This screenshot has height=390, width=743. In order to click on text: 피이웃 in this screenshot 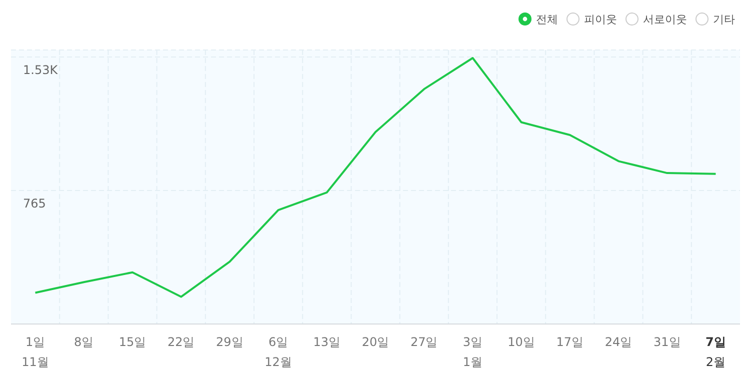, I will do `click(600, 20)`.